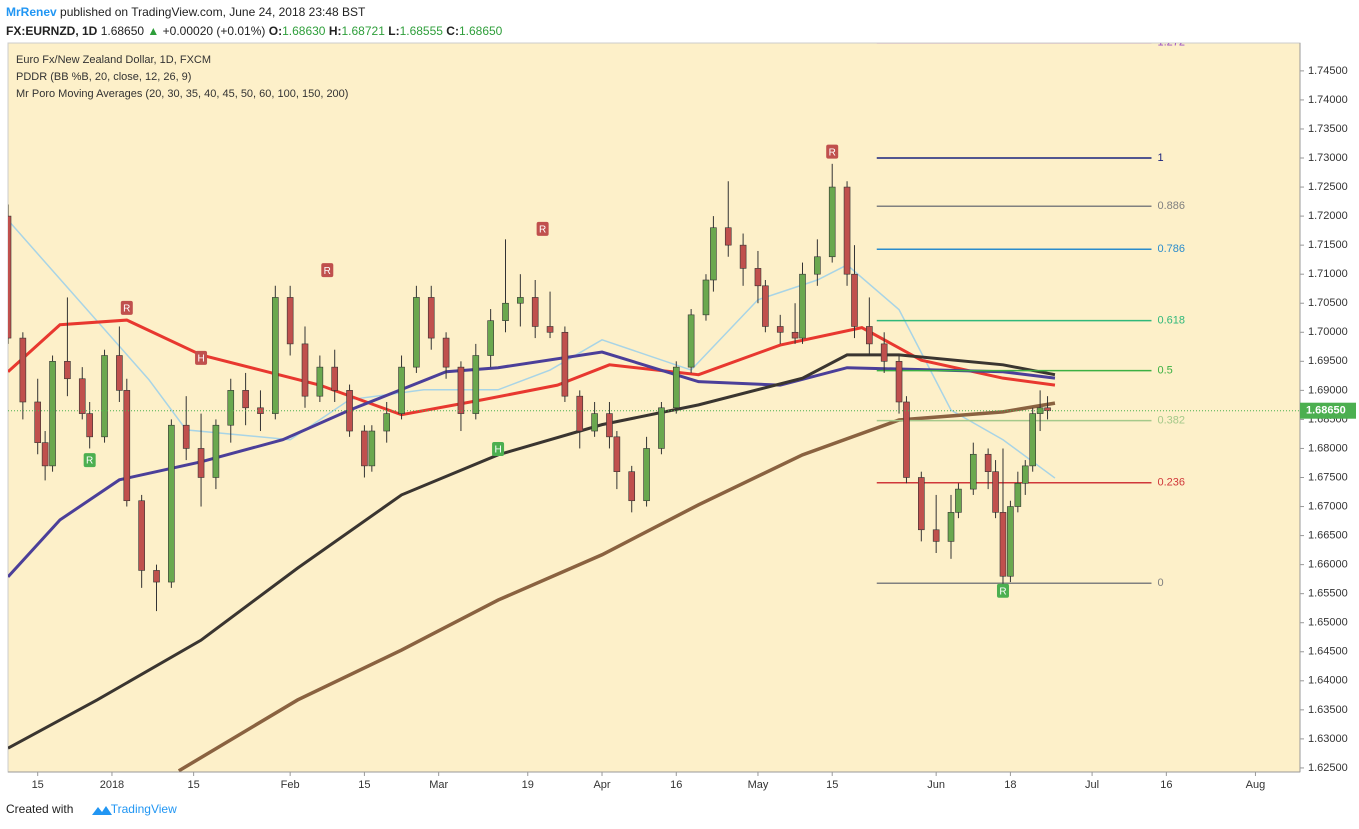  Describe the element at coordinates (143, 809) in the screenshot. I see `brand: TradingView` at that location.